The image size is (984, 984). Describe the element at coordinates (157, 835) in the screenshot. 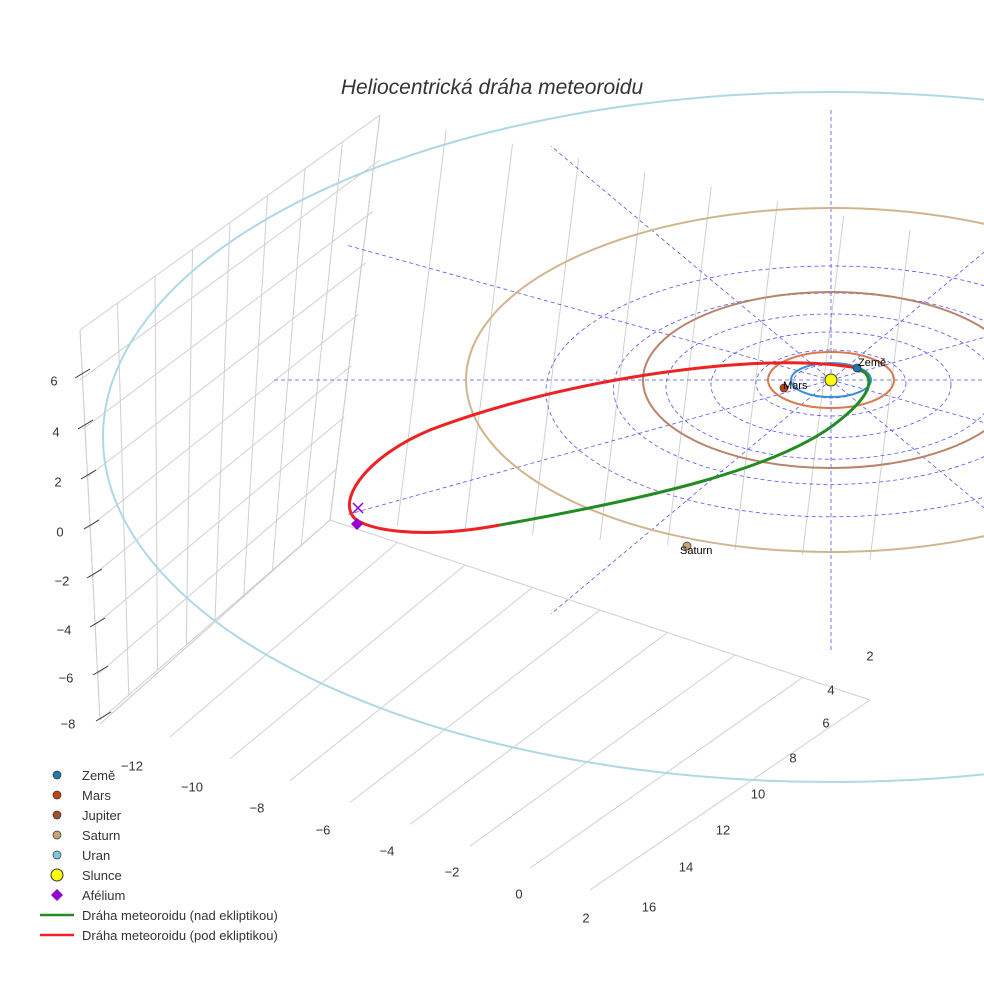

I see `legend-item-saturn: Saturn` at that location.